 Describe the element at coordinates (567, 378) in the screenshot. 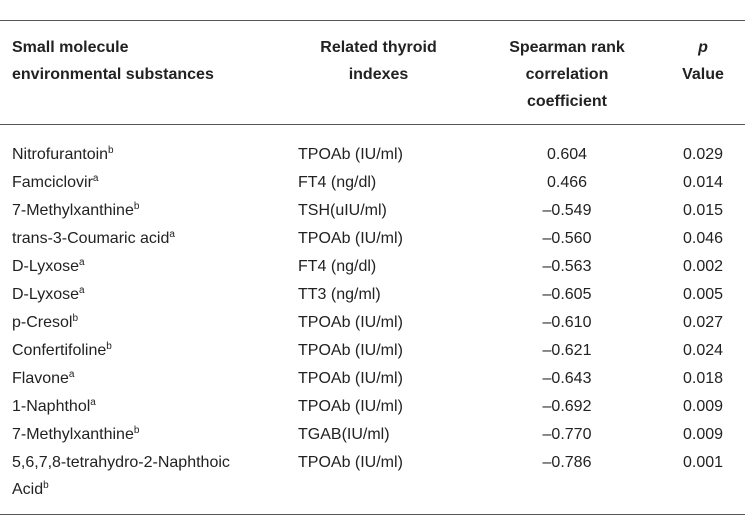

I see `coefficient-cell: –0.643` at that location.